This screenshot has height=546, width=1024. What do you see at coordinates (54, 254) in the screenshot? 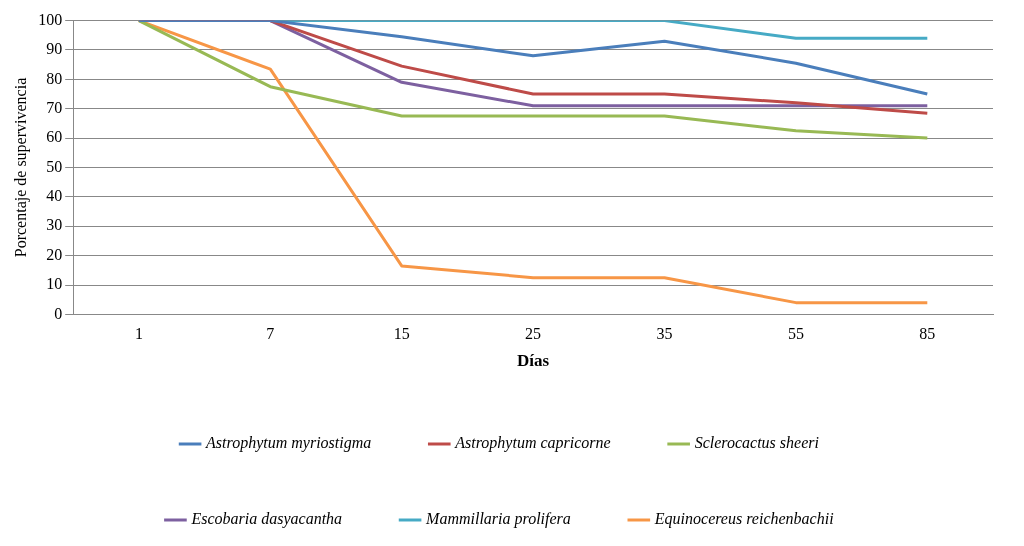
I see `y-tick-label: 20` at bounding box center [54, 254].